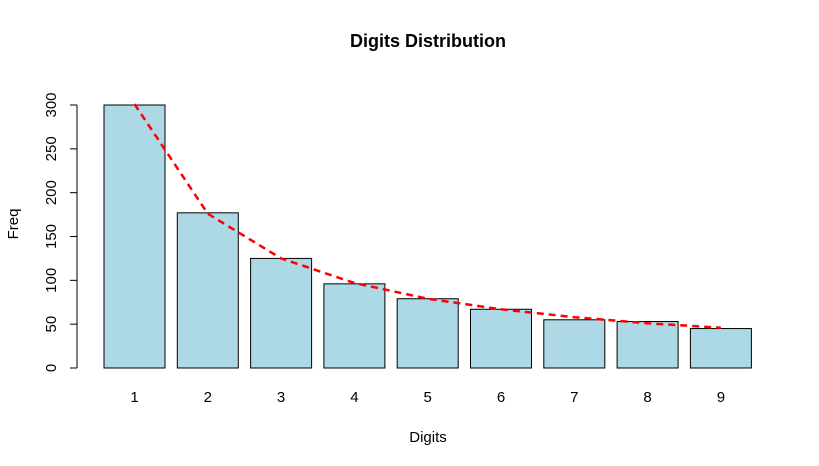 The height and width of the screenshot is (466, 819). I want to click on x-tick-labels: 1 2 3 4 5 6 7 8 9, so click(427, 397).